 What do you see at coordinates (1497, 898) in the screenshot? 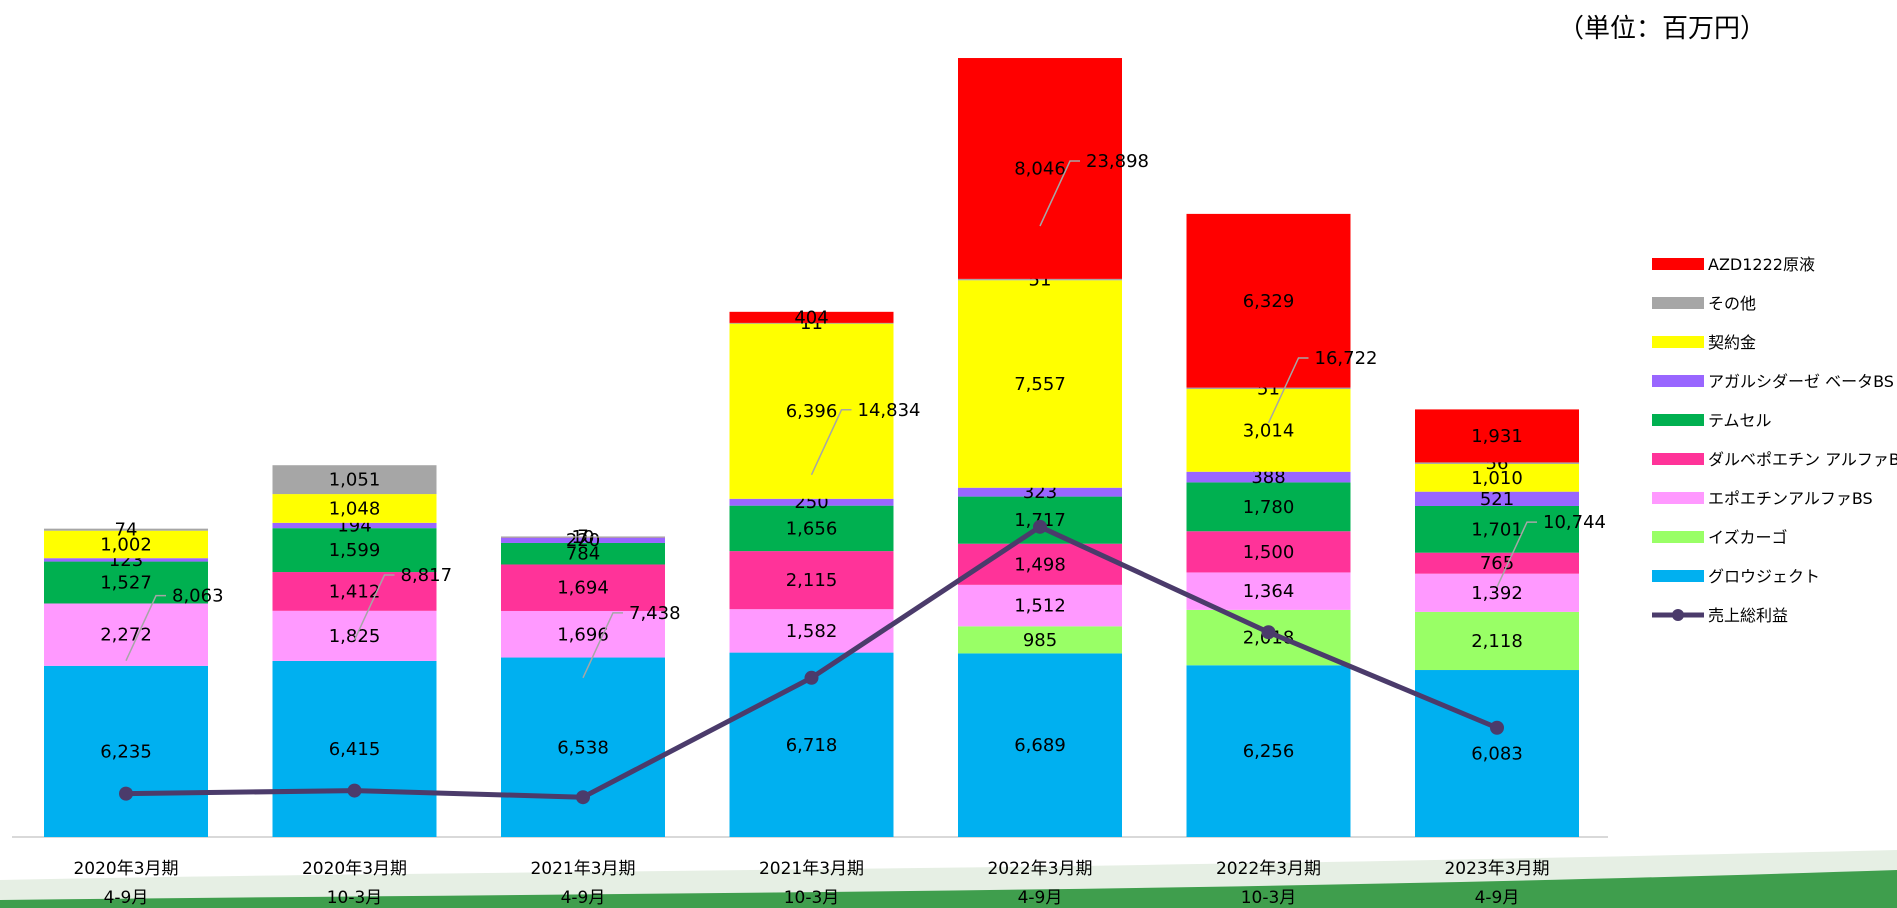
I see `category-sublabel: 4-9月` at bounding box center [1497, 898].